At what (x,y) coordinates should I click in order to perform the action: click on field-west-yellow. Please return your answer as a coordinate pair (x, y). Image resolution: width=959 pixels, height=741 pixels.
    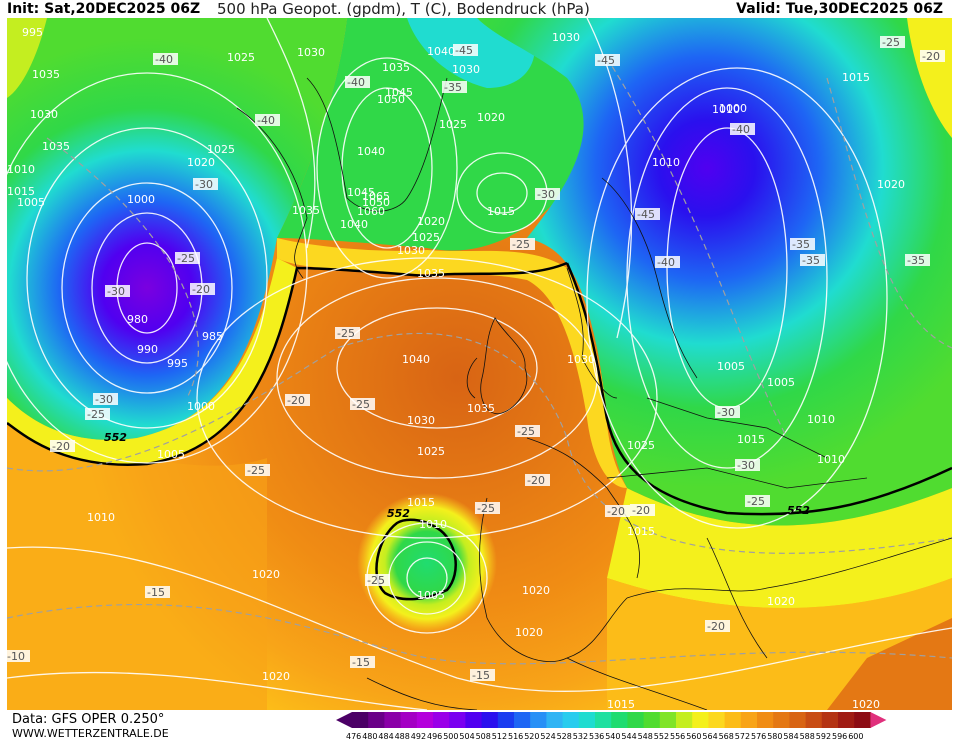
    Looking at the image, I should click on (152, 361).